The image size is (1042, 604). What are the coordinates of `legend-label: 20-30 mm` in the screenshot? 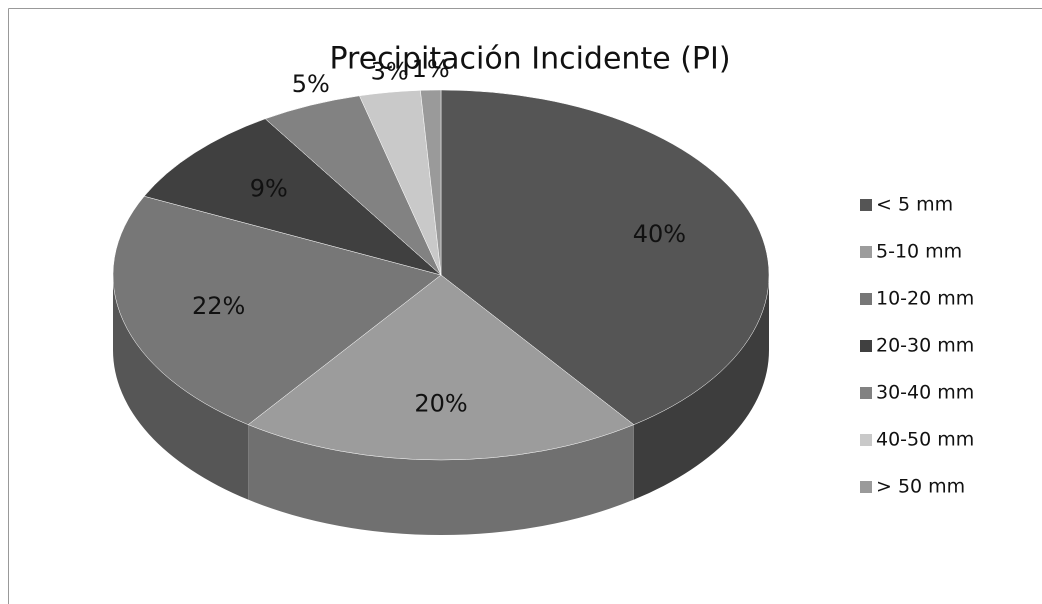 It's located at (925, 346).